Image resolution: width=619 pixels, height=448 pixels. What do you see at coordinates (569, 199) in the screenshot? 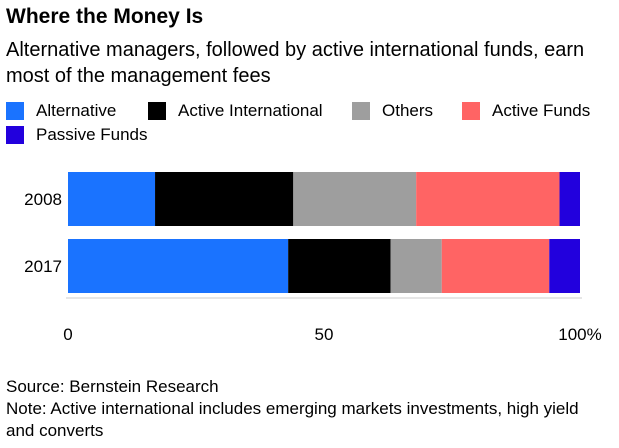
I see `bar-segment-passive-funds-2008` at bounding box center [569, 199].